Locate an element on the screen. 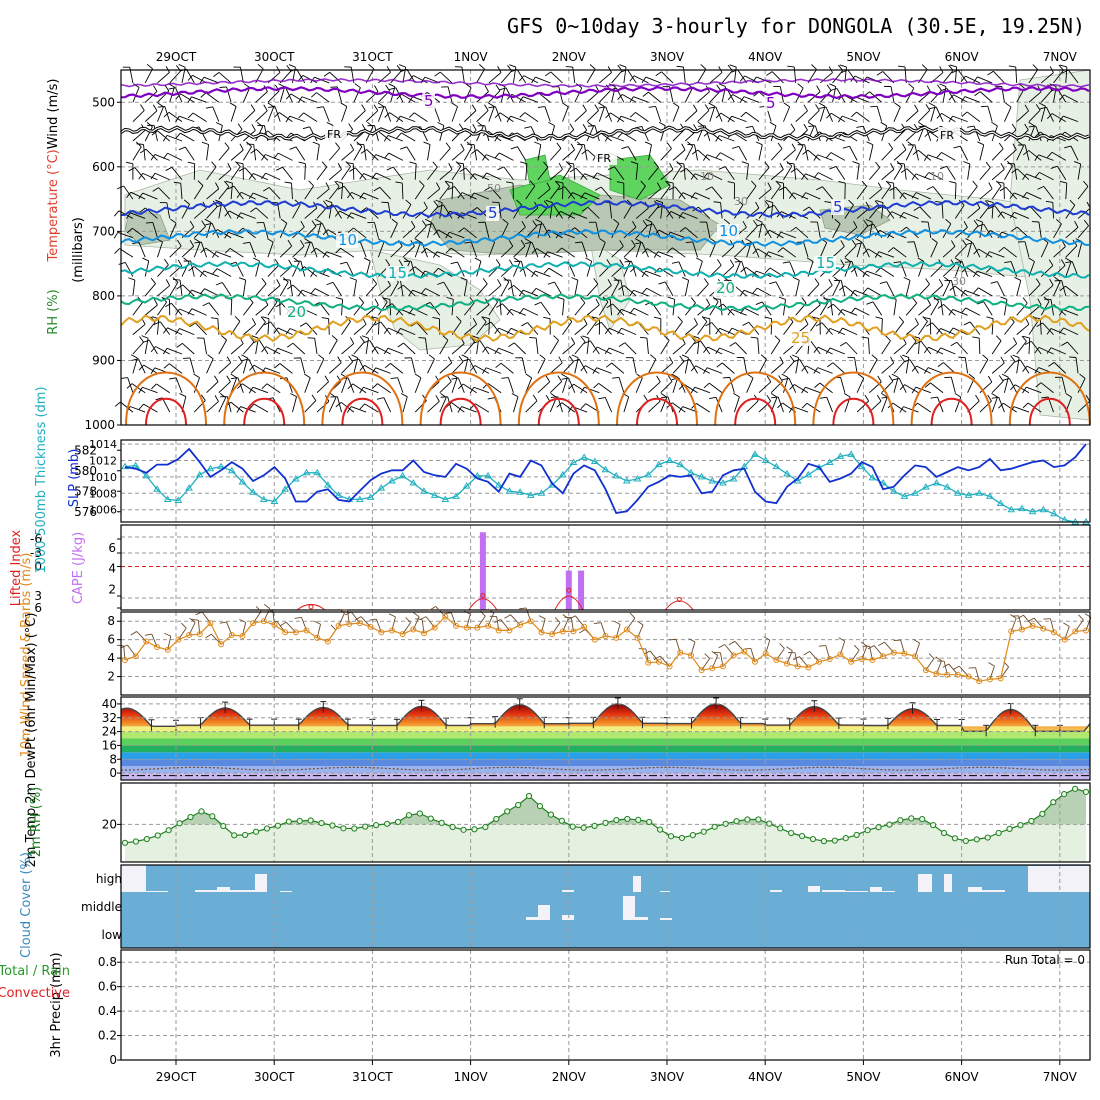 The width and height of the screenshot is (1100, 1100). slp-tick-label: 1006 is located at coordinates (103, 510).